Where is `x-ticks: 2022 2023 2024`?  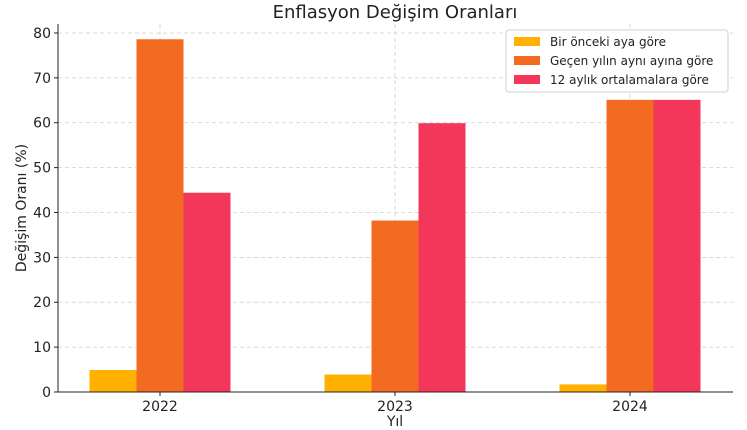 x-ticks: 2022 2023 2024 is located at coordinates (395, 403).